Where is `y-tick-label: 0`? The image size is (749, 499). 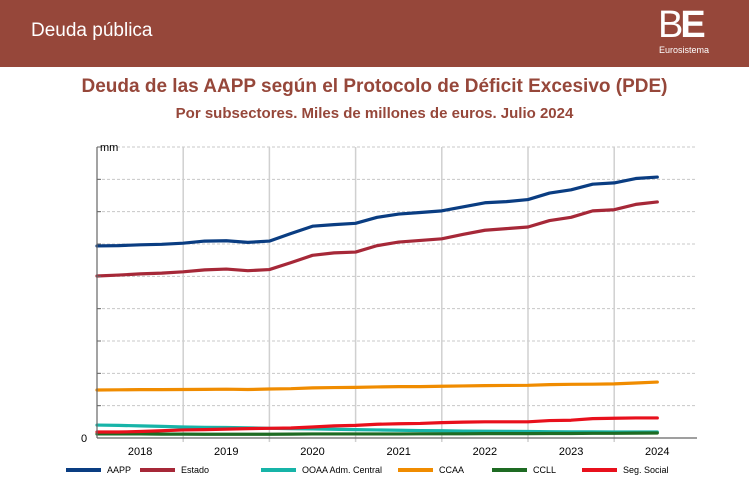
y-tick-label: 0 is located at coordinates (84, 439).